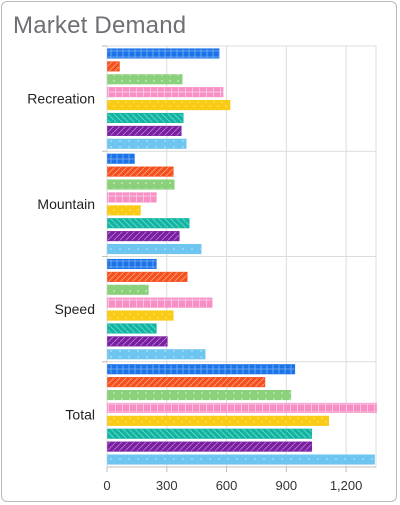 The height and width of the screenshot is (505, 400). Describe the element at coordinates (75, 309) in the screenshot. I see `category-label: Speed` at that location.